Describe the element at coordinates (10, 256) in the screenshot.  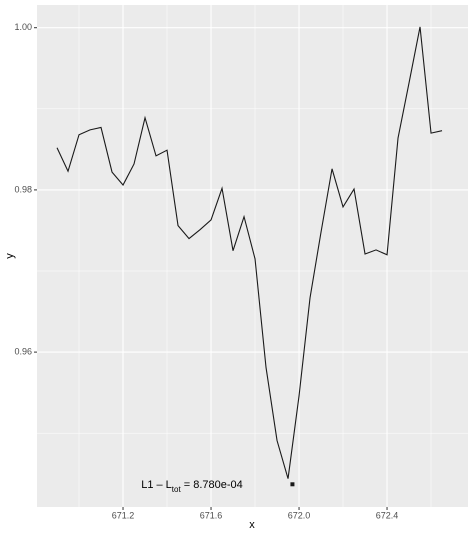
I see `y-axis-label: y` at that location.